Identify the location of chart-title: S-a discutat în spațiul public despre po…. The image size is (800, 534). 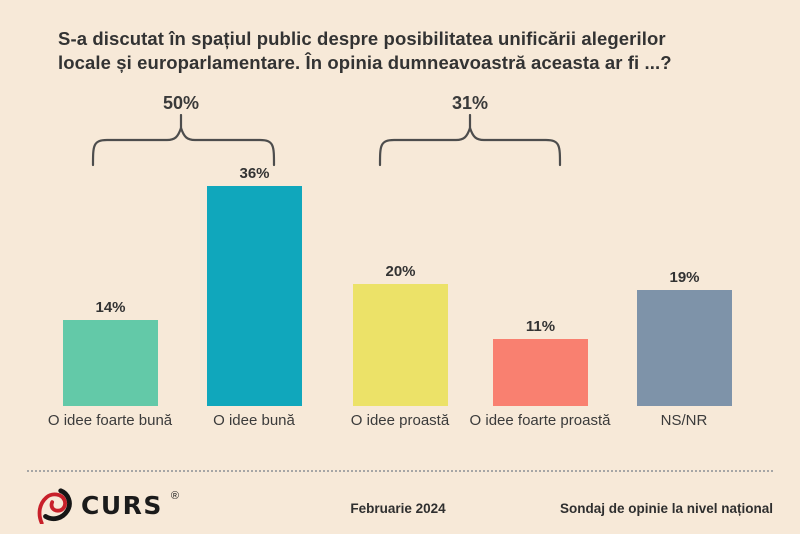
(365, 51).